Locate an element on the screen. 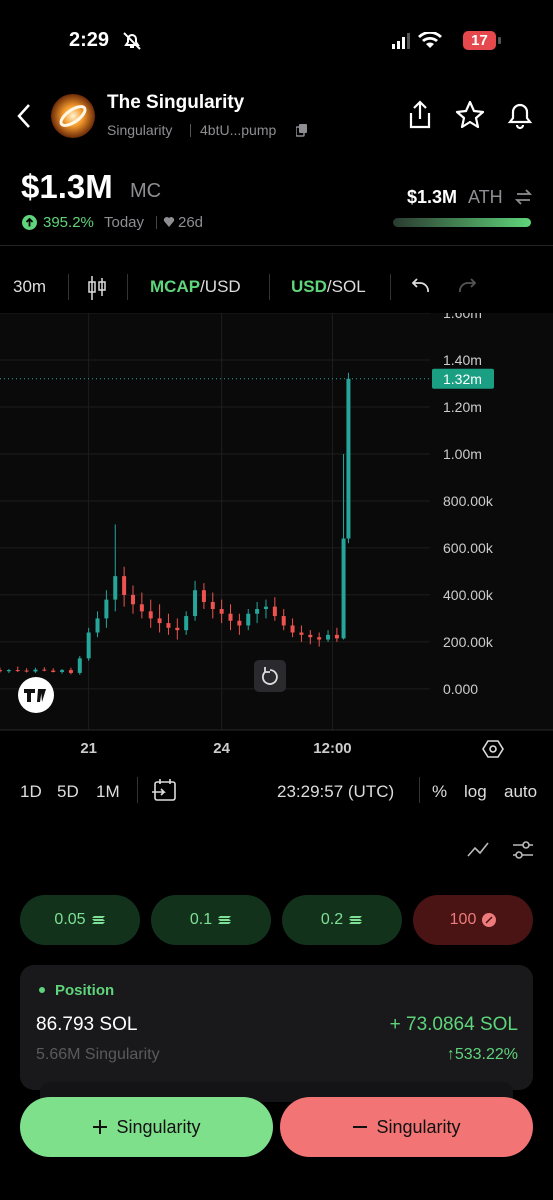 This screenshot has height=1200, width=553. position-label: Position is located at coordinates (85, 990).